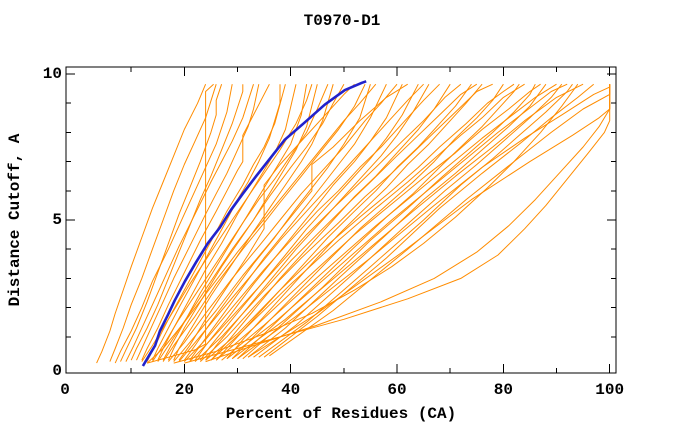 This screenshot has width=680, height=440. Describe the element at coordinates (610, 390) in the screenshot. I see `x-tick-label-100: 100` at that location.